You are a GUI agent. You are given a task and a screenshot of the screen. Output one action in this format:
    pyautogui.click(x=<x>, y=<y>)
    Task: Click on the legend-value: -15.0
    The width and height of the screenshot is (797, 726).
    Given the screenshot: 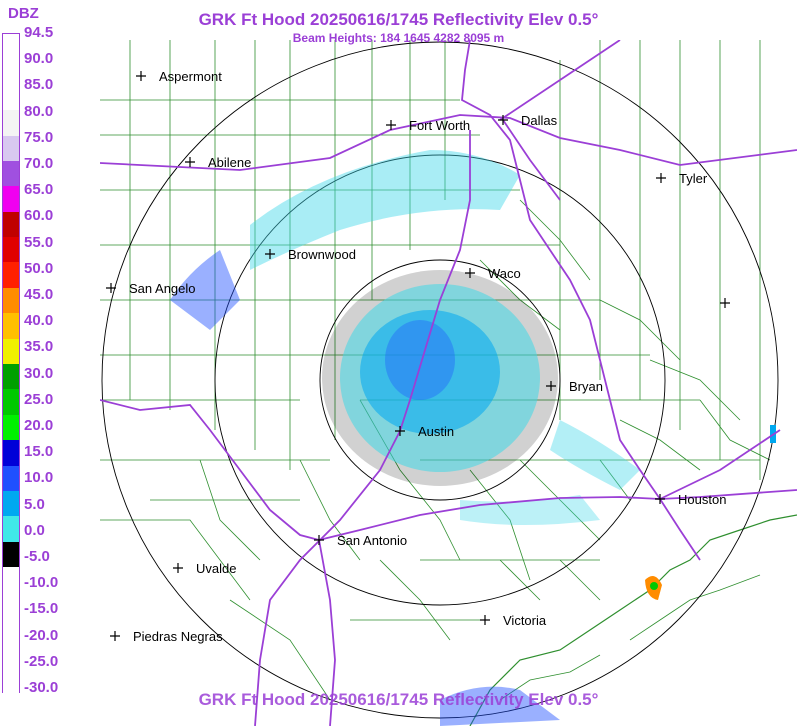 What is the action you would take?
    pyautogui.click(x=41, y=609)
    